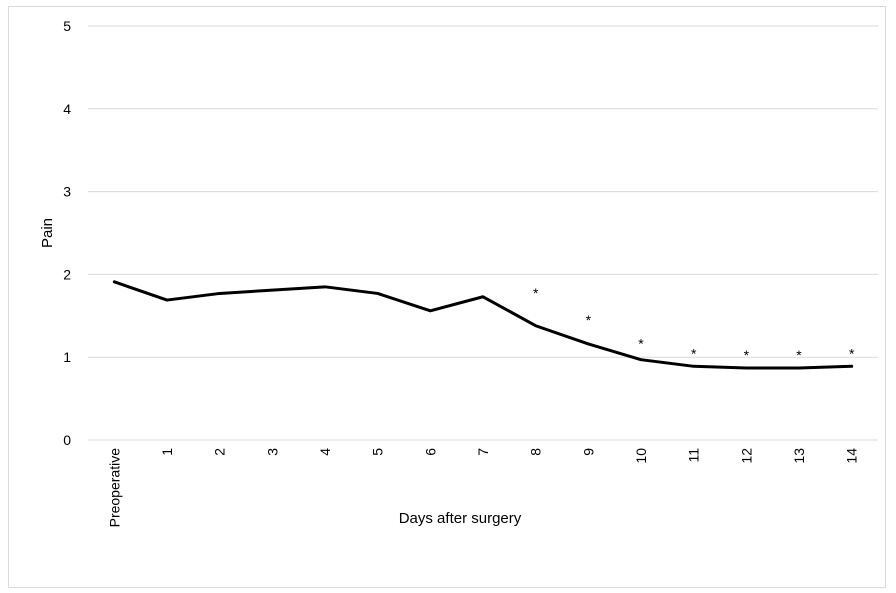 The image size is (896, 593). What do you see at coordinates (67, 109) in the screenshot?
I see `y-tick-label: 4` at bounding box center [67, 109].